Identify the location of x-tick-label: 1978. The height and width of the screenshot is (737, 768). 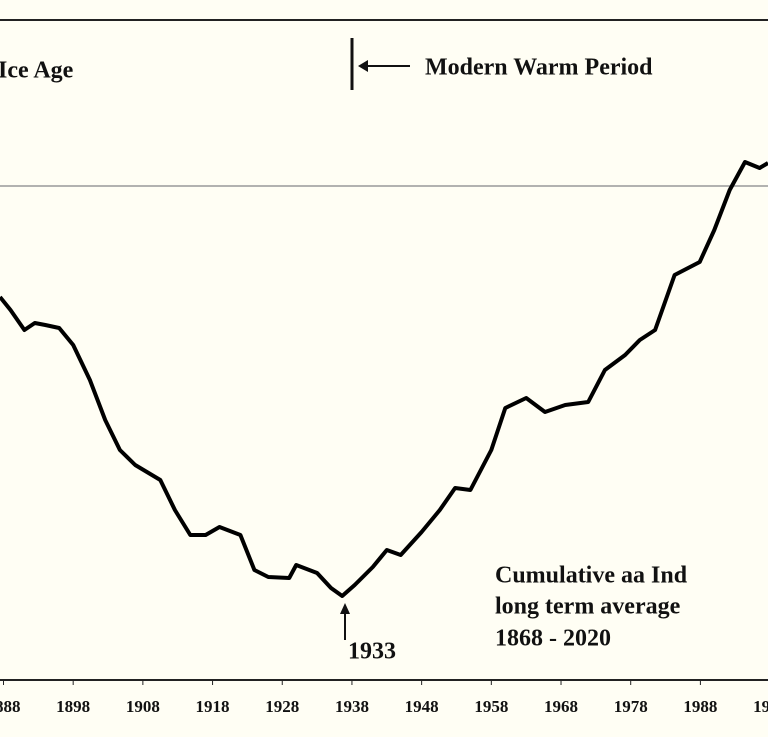
(631, 706).